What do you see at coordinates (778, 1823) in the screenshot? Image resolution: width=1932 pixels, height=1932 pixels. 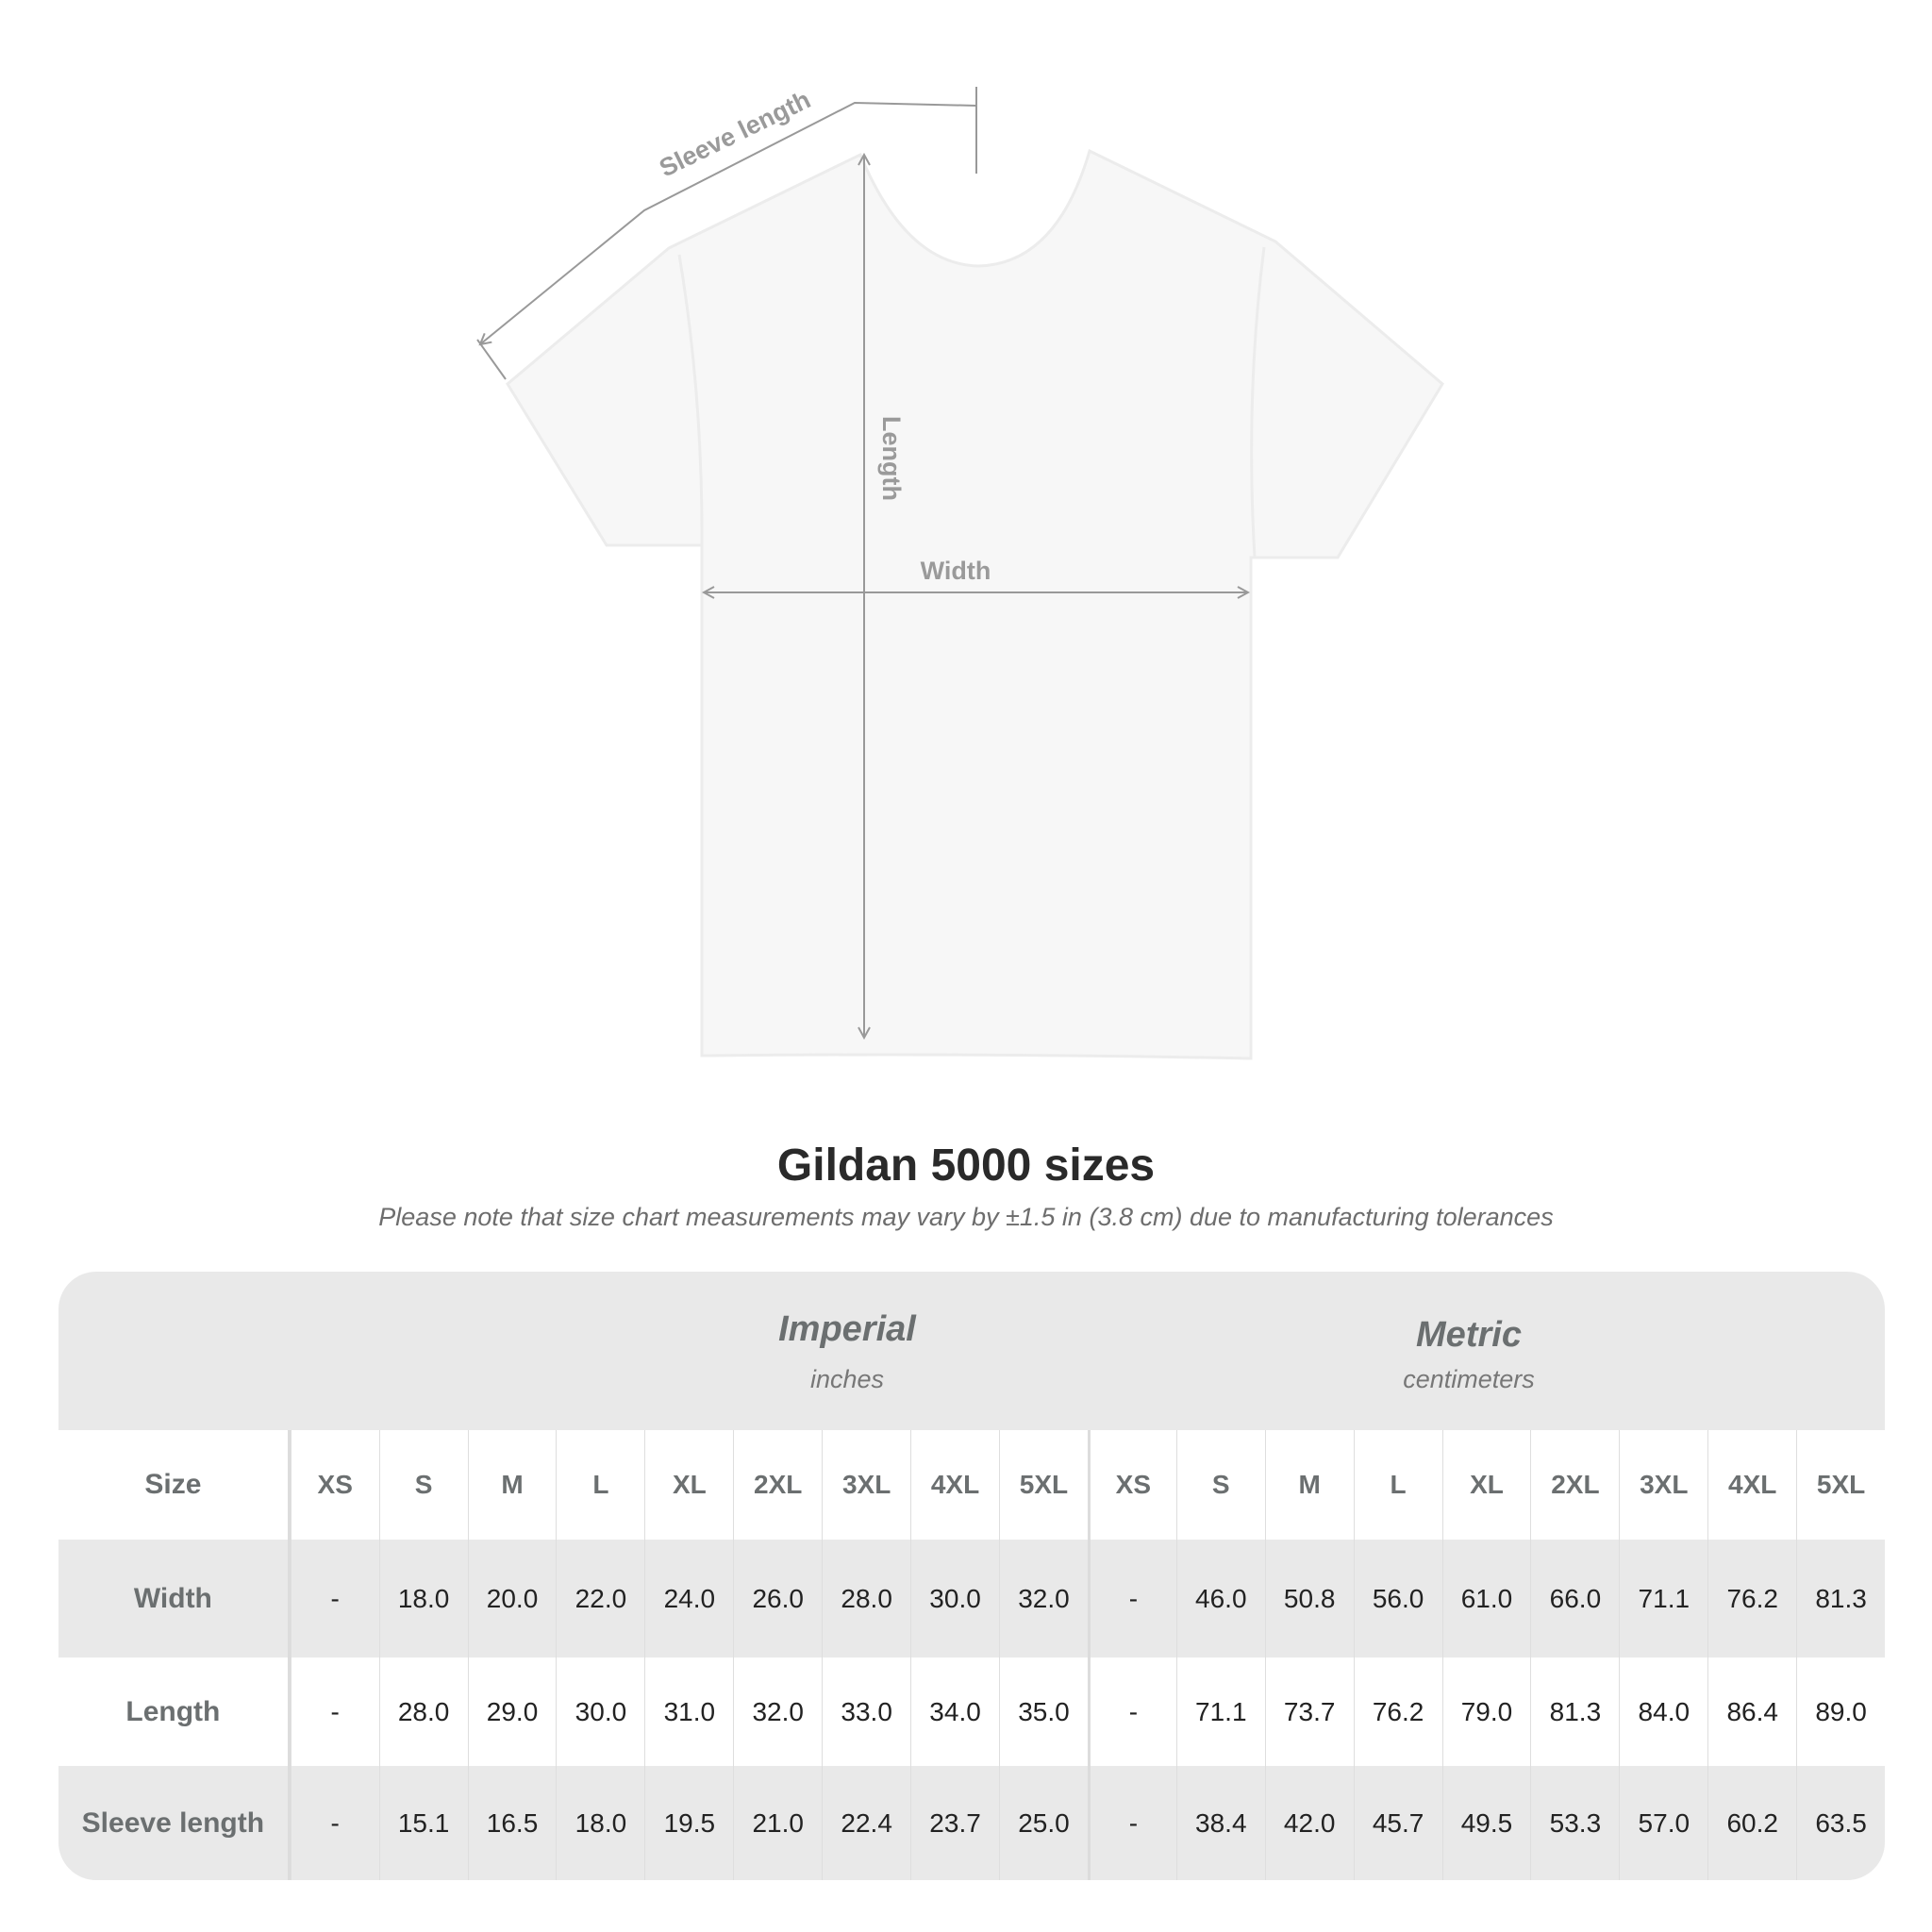 I see `imperial-value: 21.0` at bounding box center [778, 1823].